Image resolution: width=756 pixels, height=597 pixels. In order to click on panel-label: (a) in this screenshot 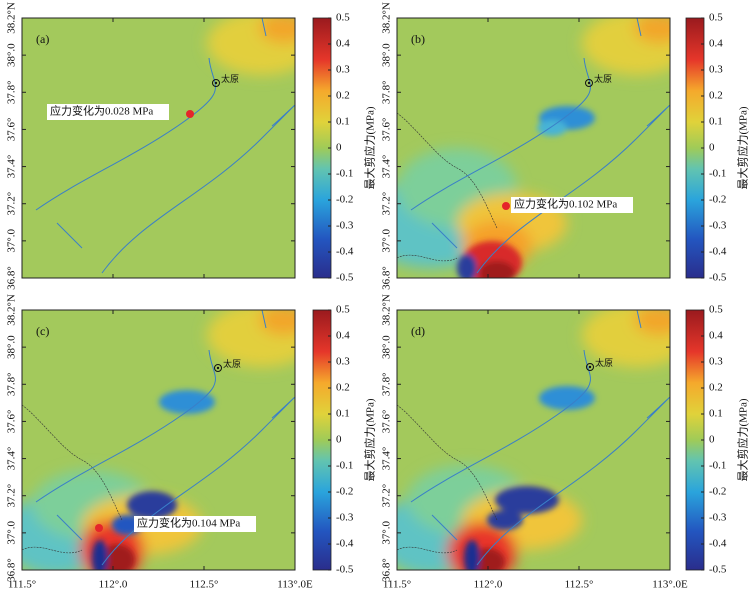, I will do `click(42, 39)`.